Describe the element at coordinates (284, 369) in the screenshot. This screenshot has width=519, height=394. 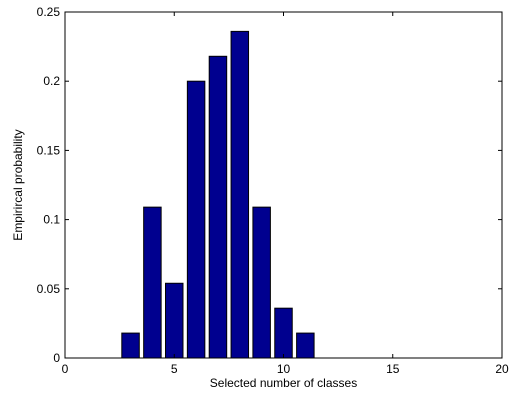
I see `x-tick-label-10: 10` at that location.